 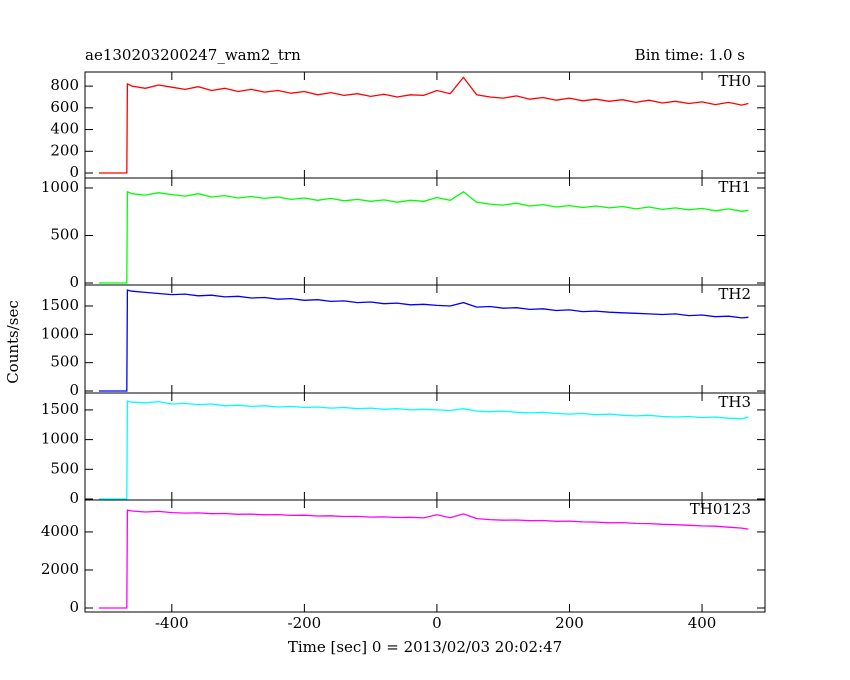 What do you see at coordinates (64, 107) in the screenshot?
I see `y-tick-label: 600` at bounding box center [64, 107].